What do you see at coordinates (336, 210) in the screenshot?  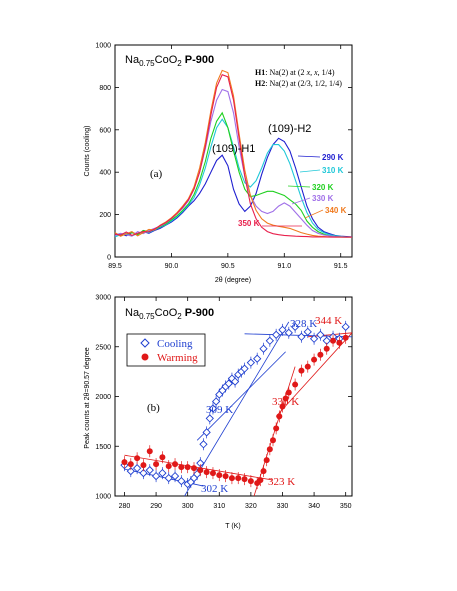 I see `series-label-340-k: 340 K` at bounding box center [336, 210].